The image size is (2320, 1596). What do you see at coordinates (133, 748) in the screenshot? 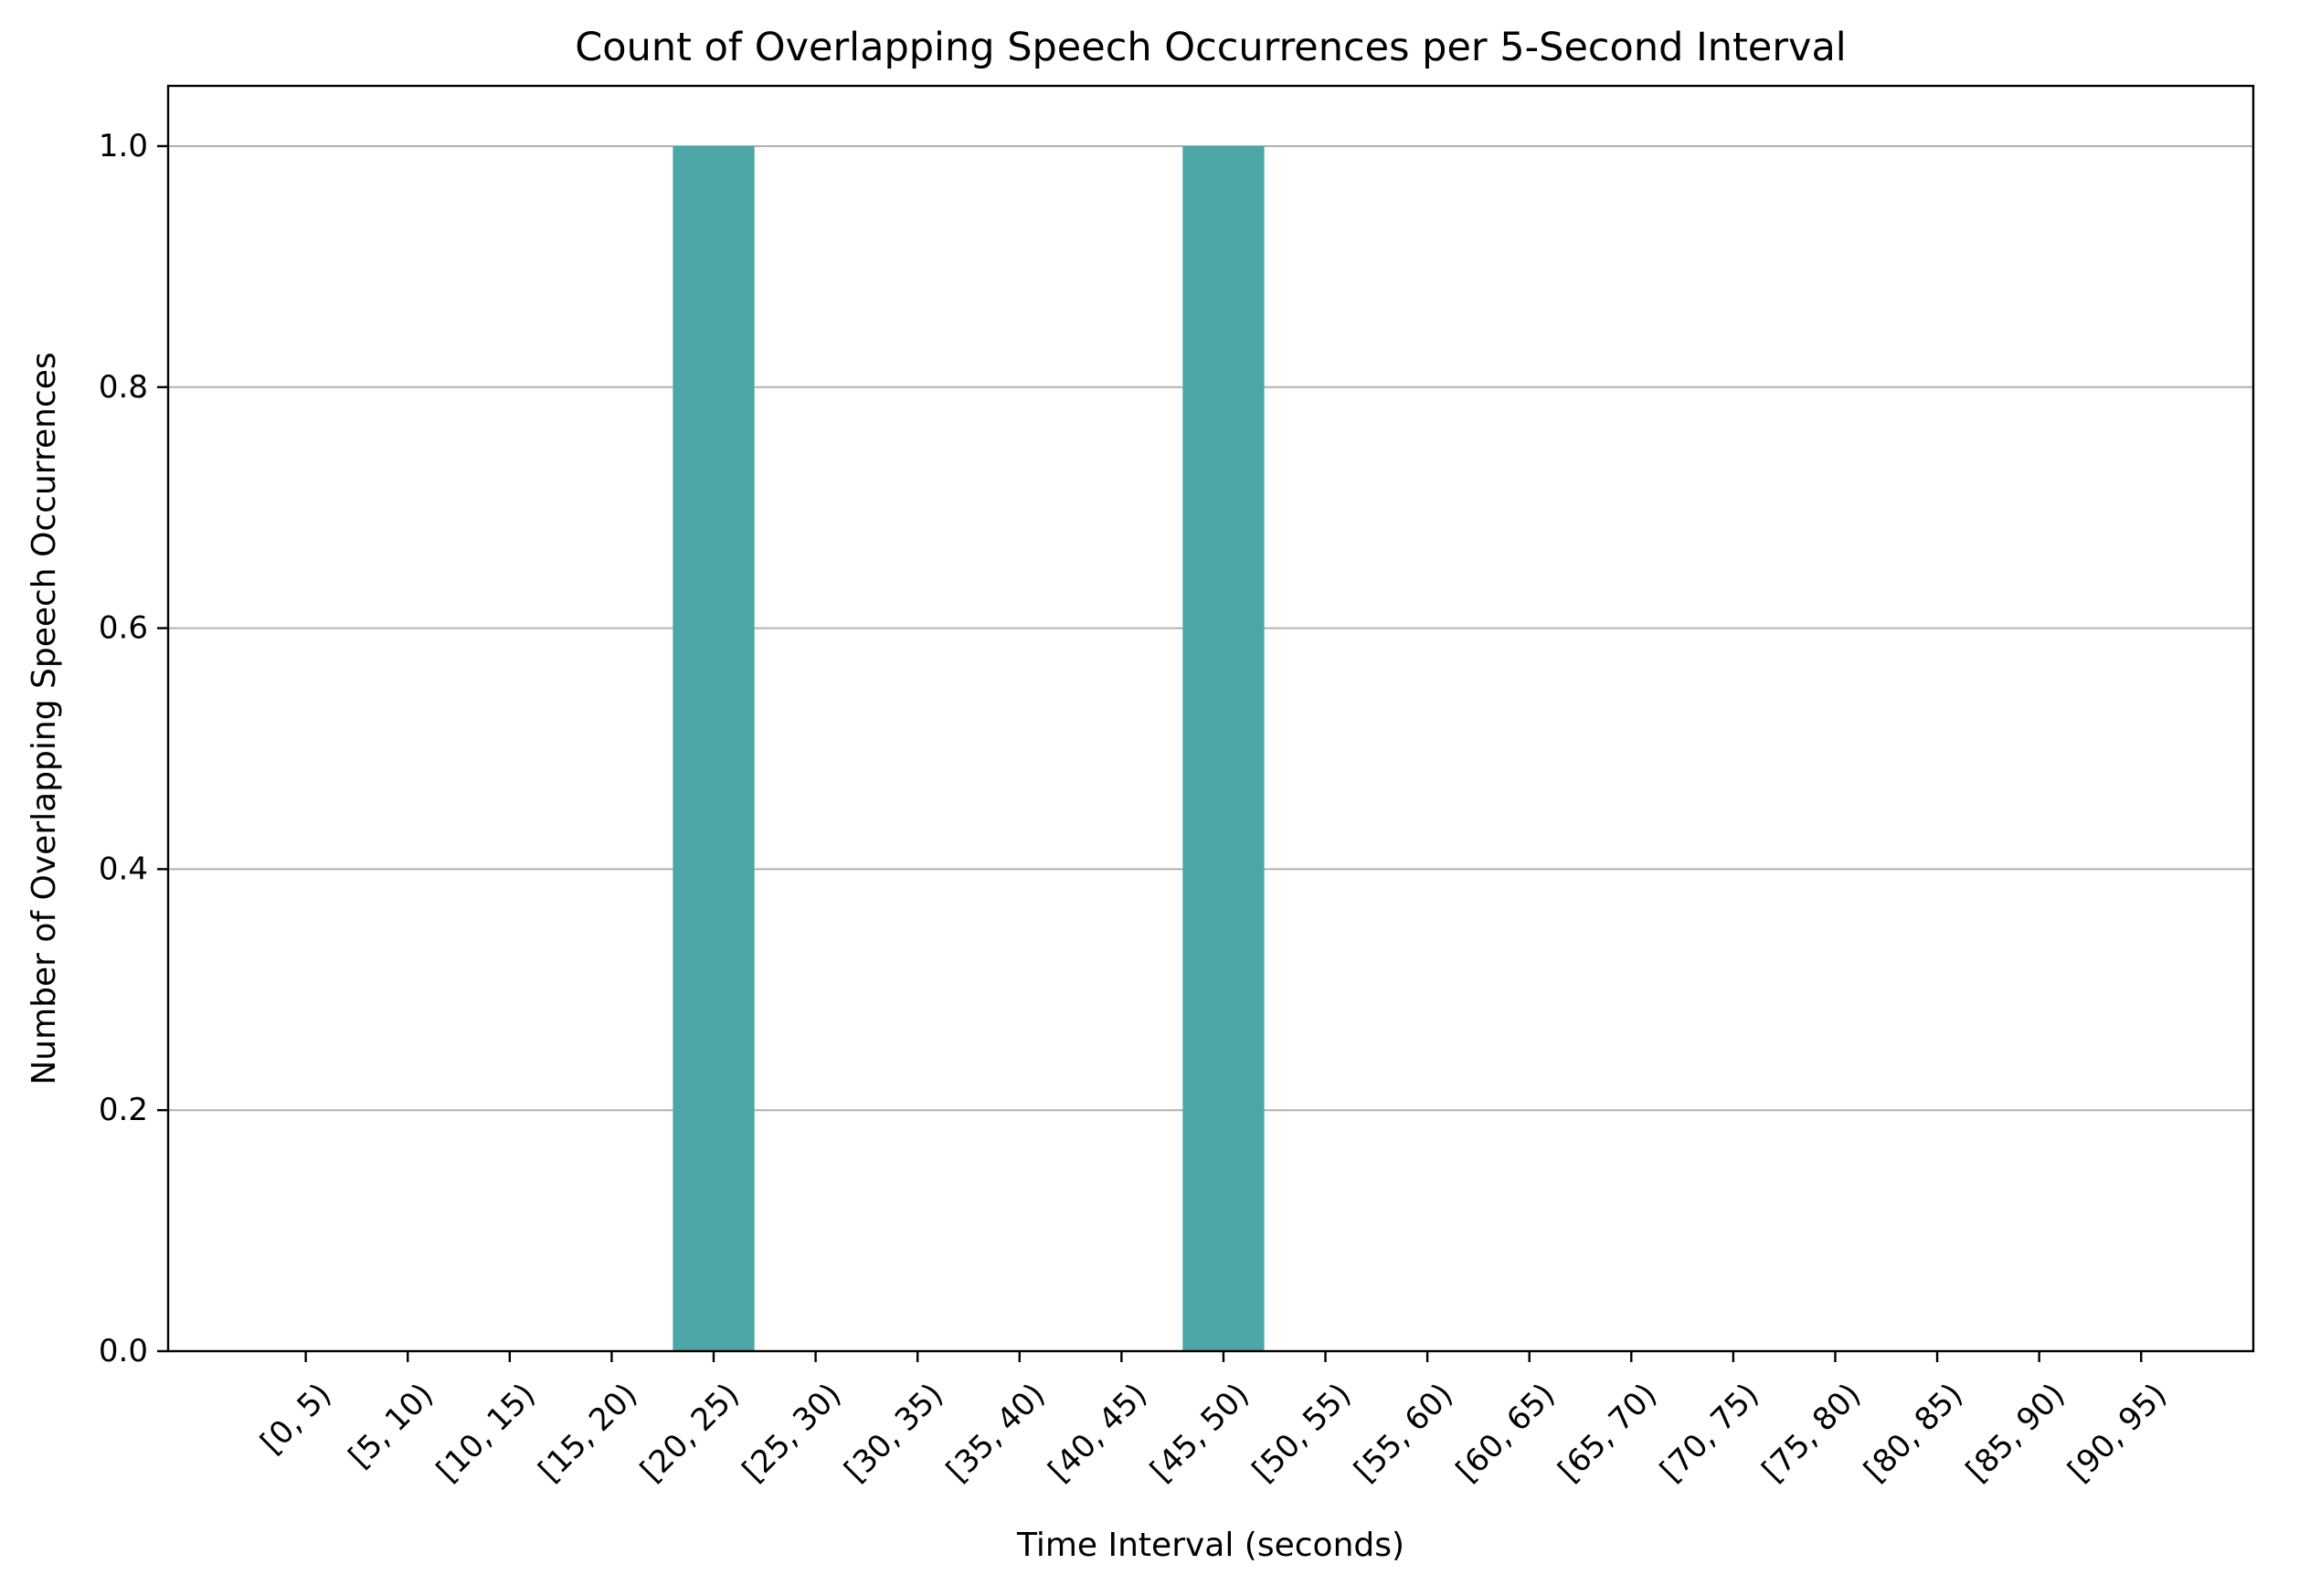
I see `y-axis-ticks: 0.0 0.2 0.4 0.6 0.8 1.0` at bounding box center [133, 748].